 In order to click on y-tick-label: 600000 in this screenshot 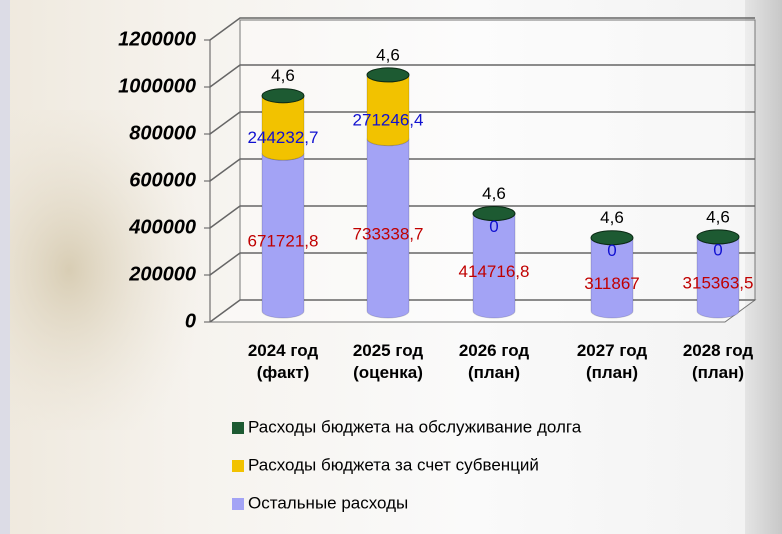, I will do `click(162, 180)`.